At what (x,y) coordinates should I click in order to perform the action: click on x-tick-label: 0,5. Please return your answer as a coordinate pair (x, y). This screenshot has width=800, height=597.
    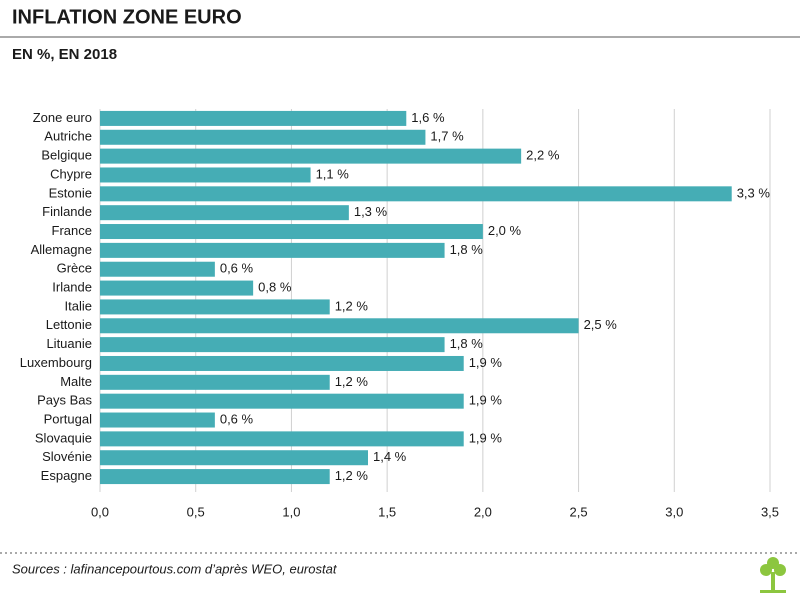
    Looking at the image, I should click on (196, 511).